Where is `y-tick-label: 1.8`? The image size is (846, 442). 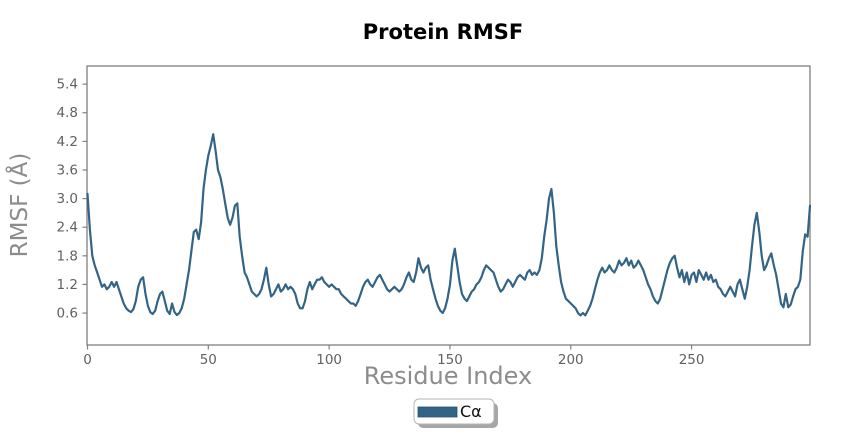
y-tick-label: 1.8 is located at coordinates (67, 256).